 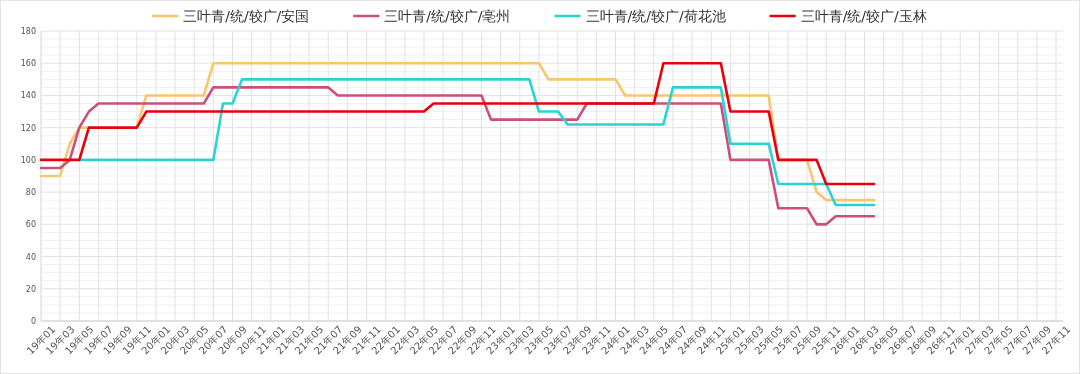 What do you see at coordinates (28, 31) in the screenshot?
I see `y-tick-label: 180` at bounding box center [28, 31].